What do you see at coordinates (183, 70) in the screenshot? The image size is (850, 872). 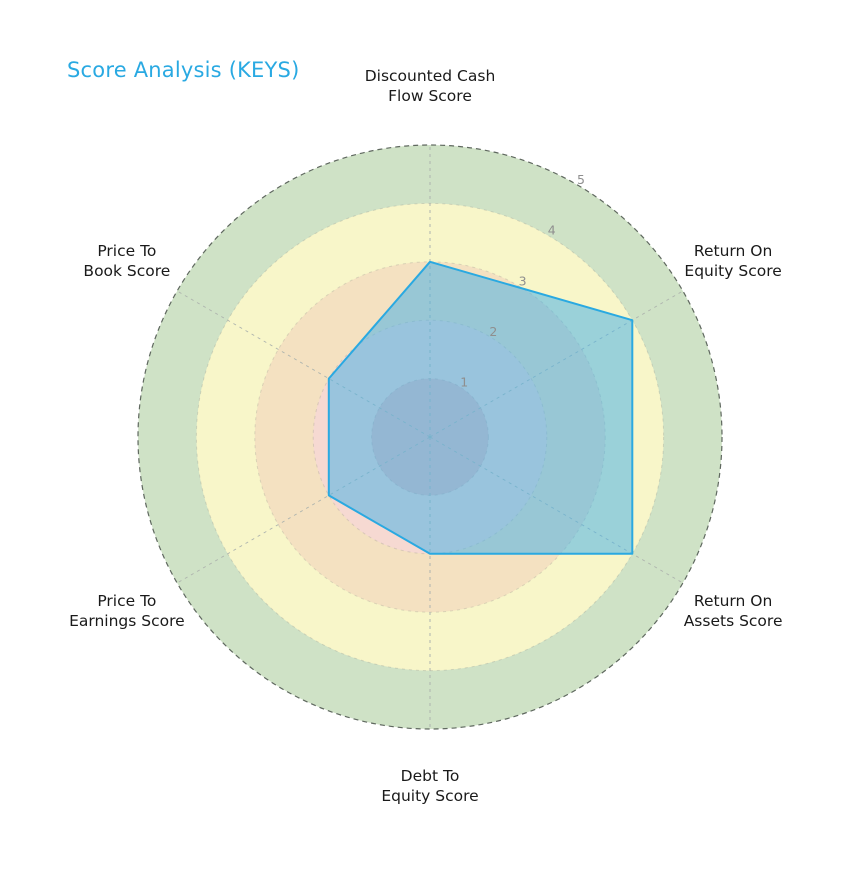 I see `chart-title: Score Analysis (KEYS)` at bounding box center [183, 70].